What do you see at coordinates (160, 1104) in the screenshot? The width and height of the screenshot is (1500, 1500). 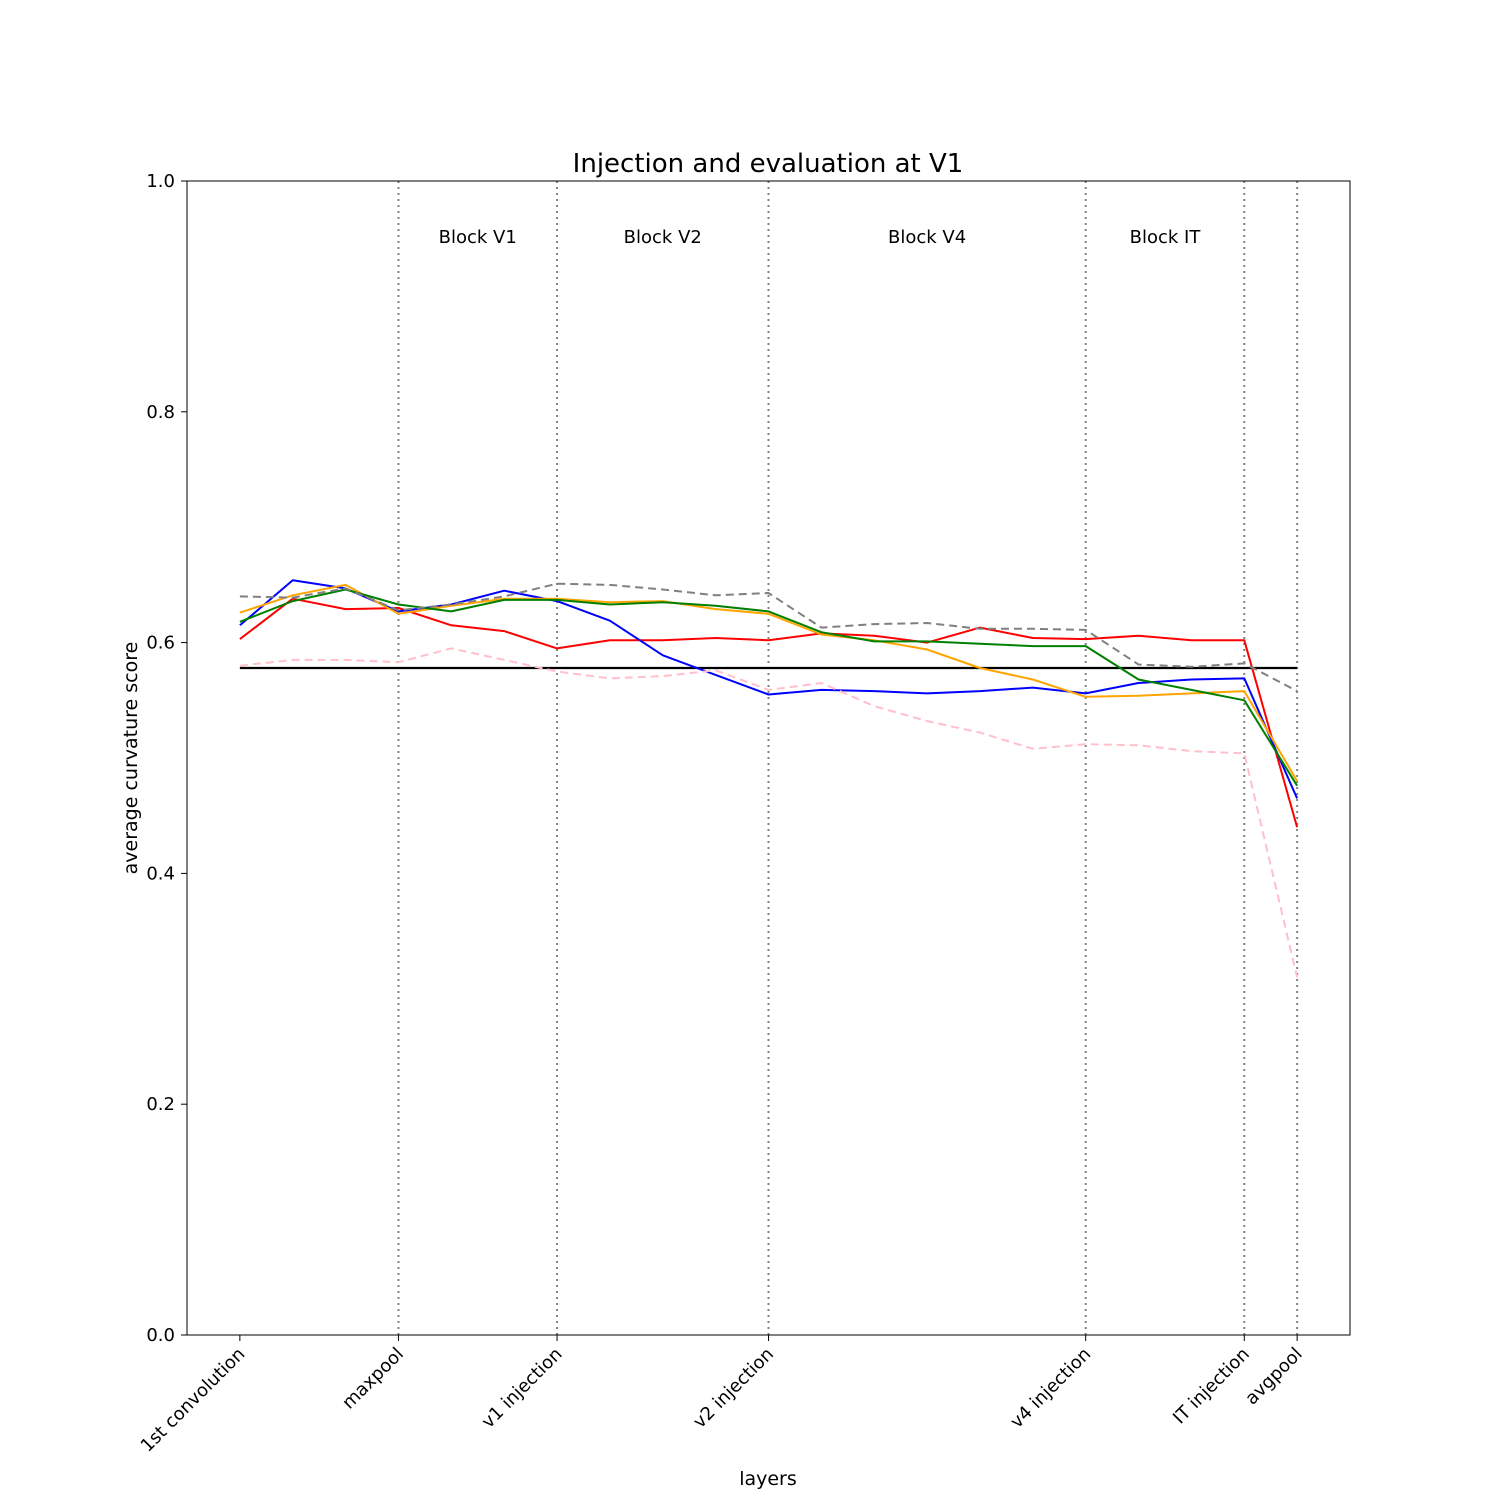 I see `y-tick-label-0.2: 0.2` at bounding box center [160, 1104].